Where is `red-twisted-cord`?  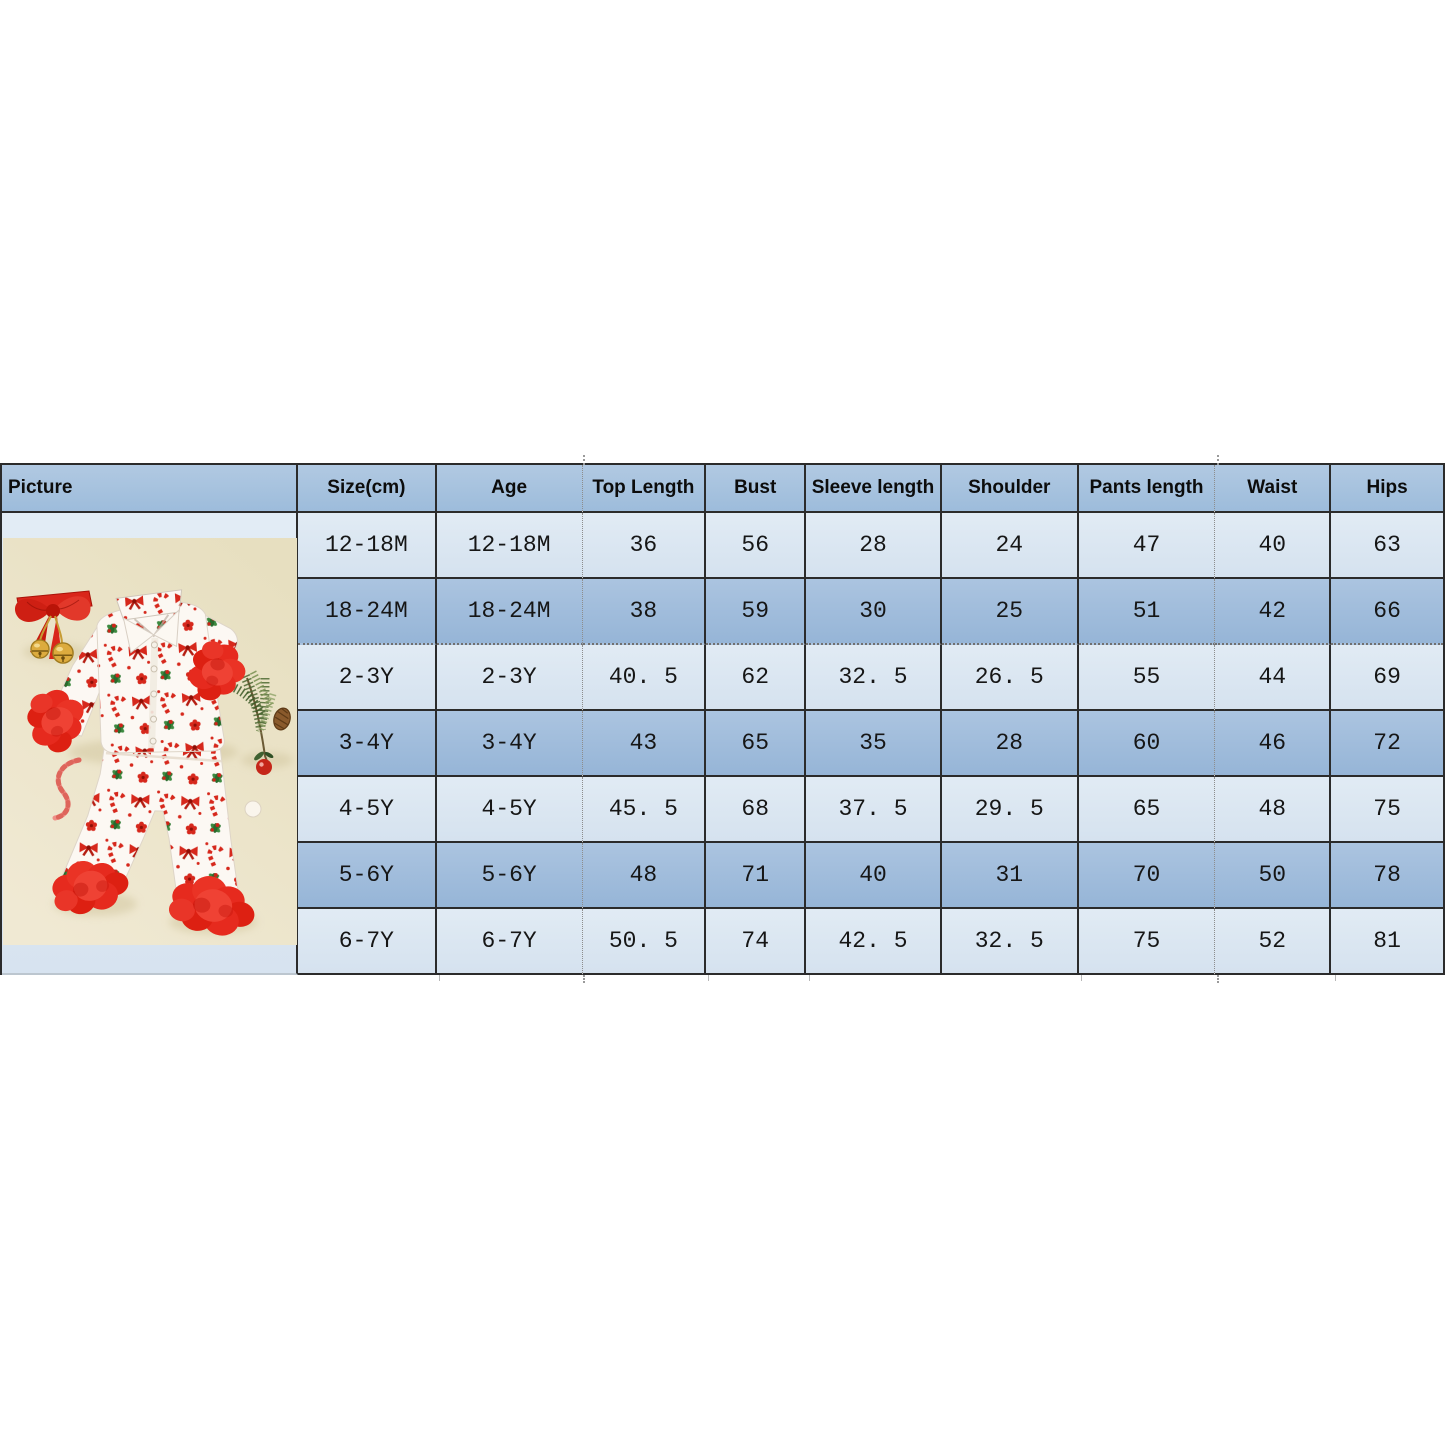
red-twisted-cord is located at coordinates (67, 789).